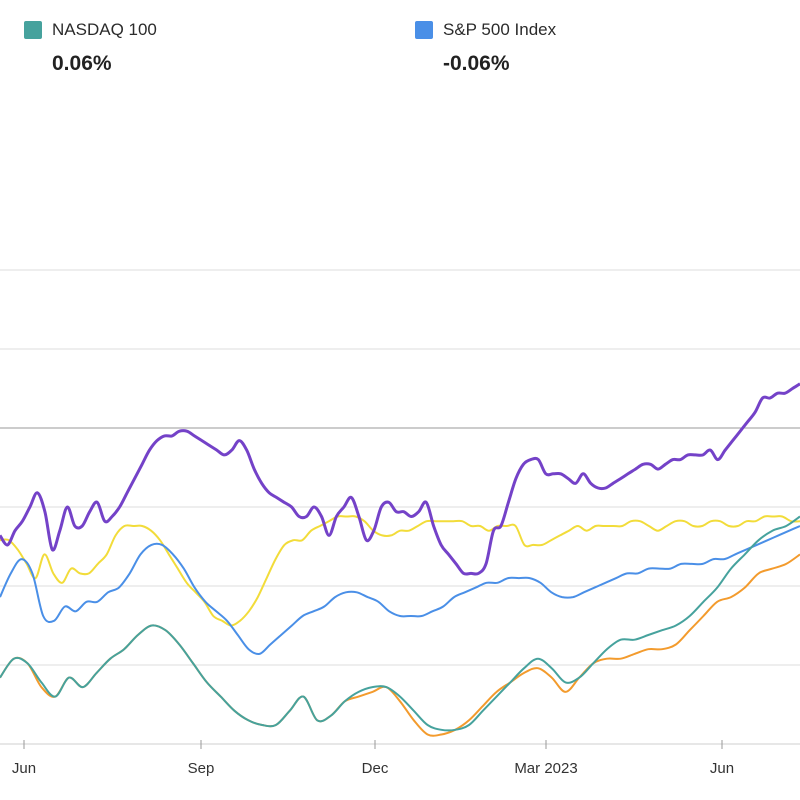 This screenshot has height=800, width=800. I want to click on legend-label-nasdaq: NASDAQ 100, so click(104, 29).